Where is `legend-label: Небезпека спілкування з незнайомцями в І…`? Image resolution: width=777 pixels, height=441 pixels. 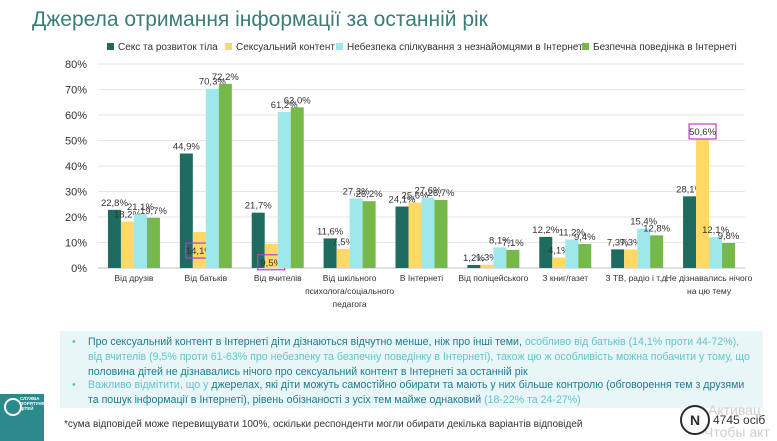 legend-label: Небезпека спілкування з незнайомцями в І… is located at coordinates (466, 47).